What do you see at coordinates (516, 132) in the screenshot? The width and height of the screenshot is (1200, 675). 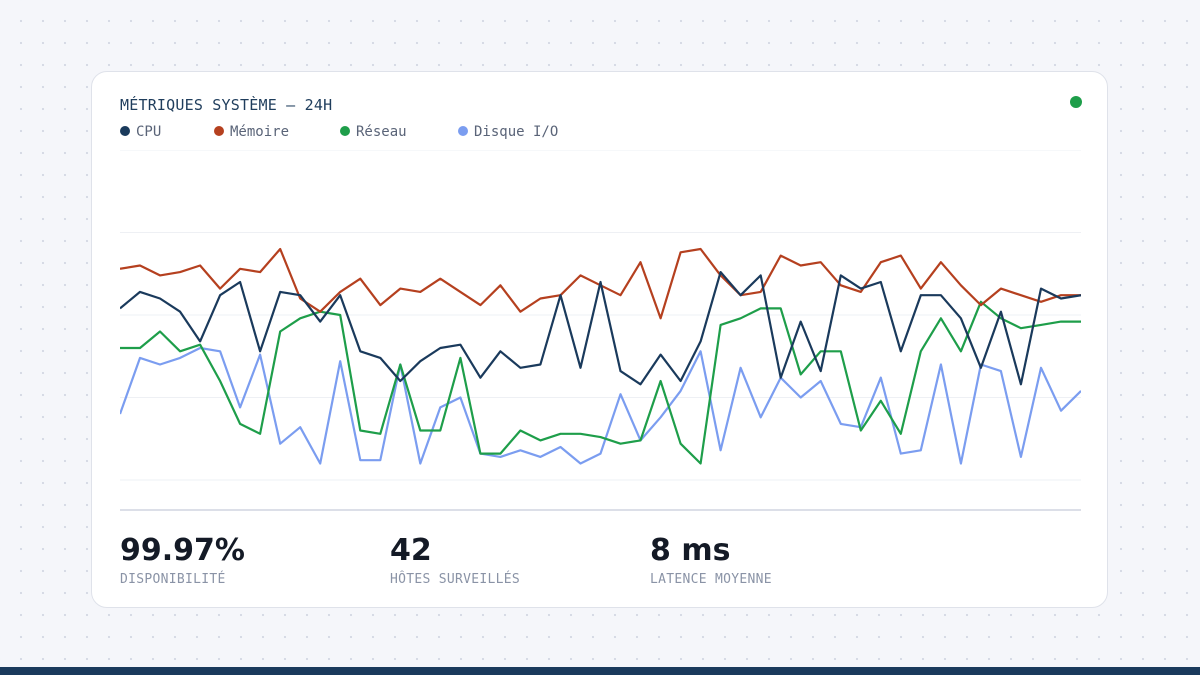 I see `legend-label-disque: Disque I/O` at bounding box center [516, 132].